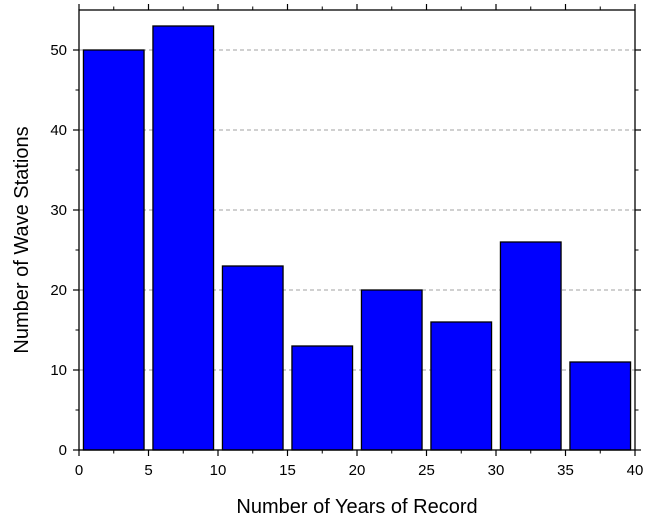 Image resolution: width=657 pixels, height=518 pixels. I want to click on x-tick-label-0: 0, so click(79, 470).